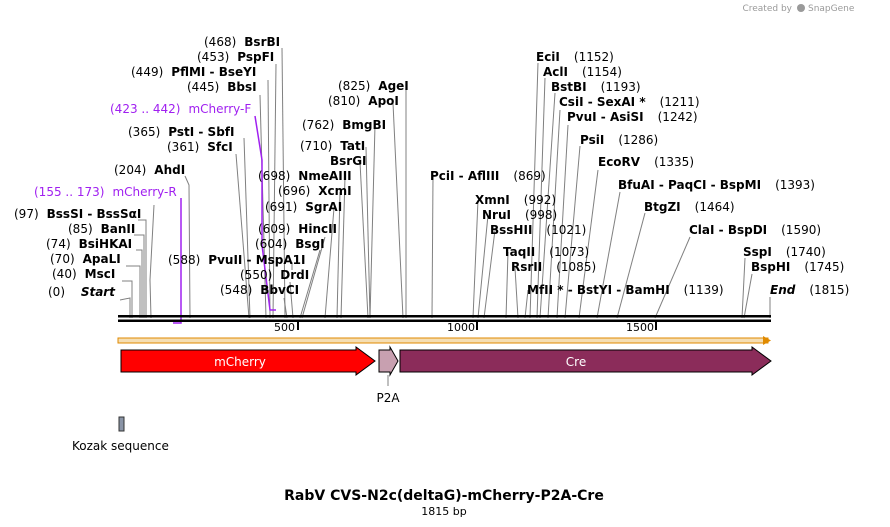 This screenshot has width=890, height=527. What do you see at coordinates (373, 86) in the screenshot?
I see `site-label-agei: (825) AgeI` at bounding box center [373, 86].